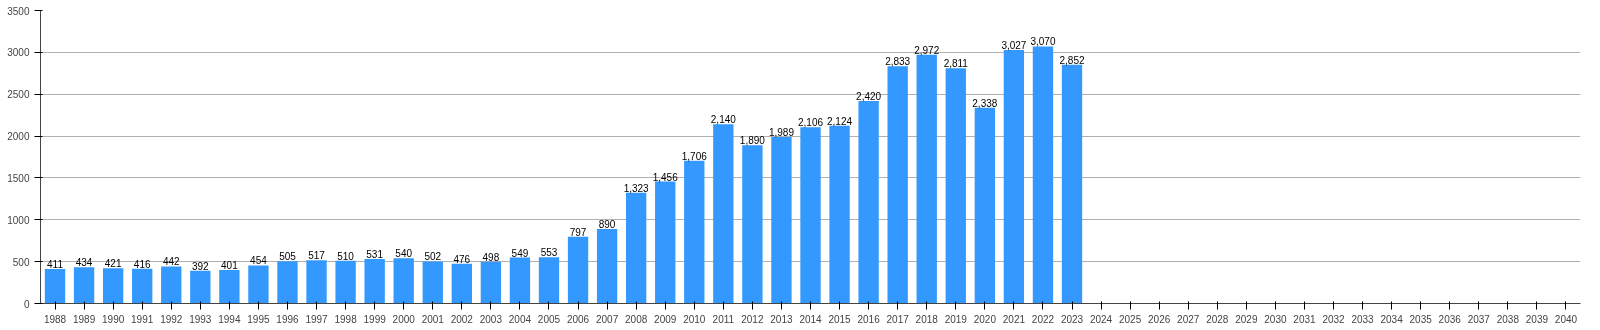 This screenshot has width=1600, height=330. Describe the element at coordinates (1159, 319) in the screenshot. I see `x-tick-label: 2026` at that location.